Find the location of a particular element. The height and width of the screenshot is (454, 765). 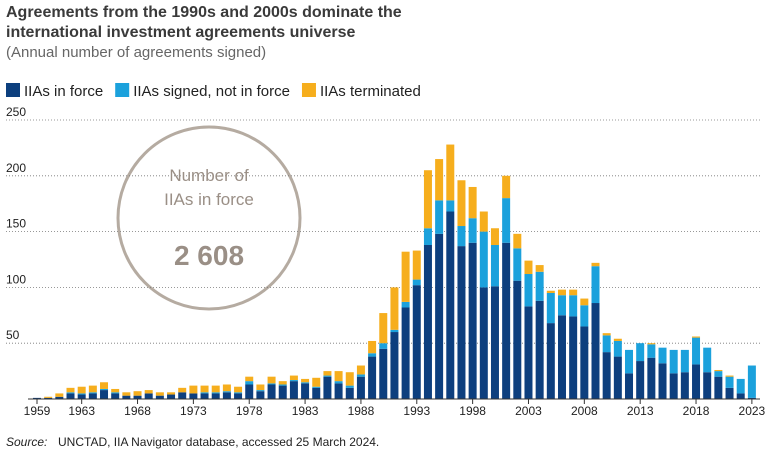

x-tick-label: 2018 is located at coordinates (696, 411).